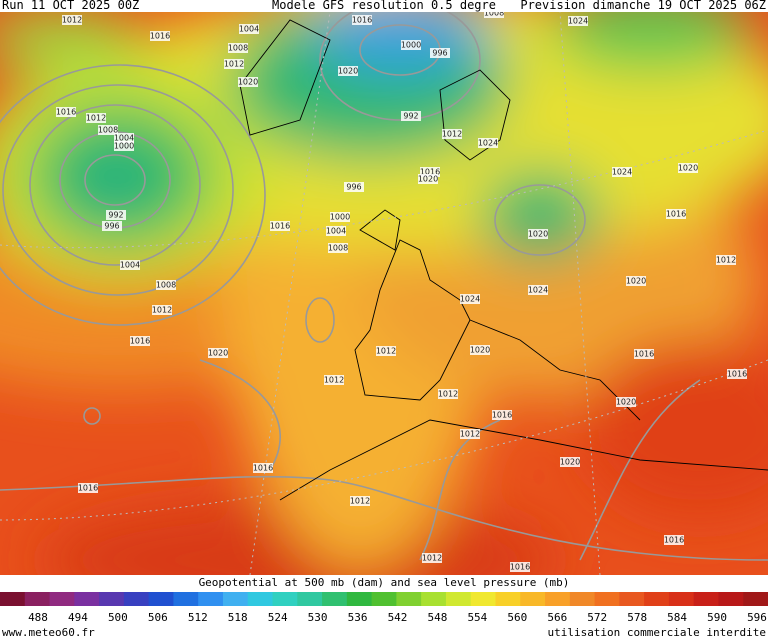 This screenshot has height=640, width=768. What do you see at coordinates (438, 617) in the screenshot?
I see `colorbar-label: 548` at bounding box center [438, 617].